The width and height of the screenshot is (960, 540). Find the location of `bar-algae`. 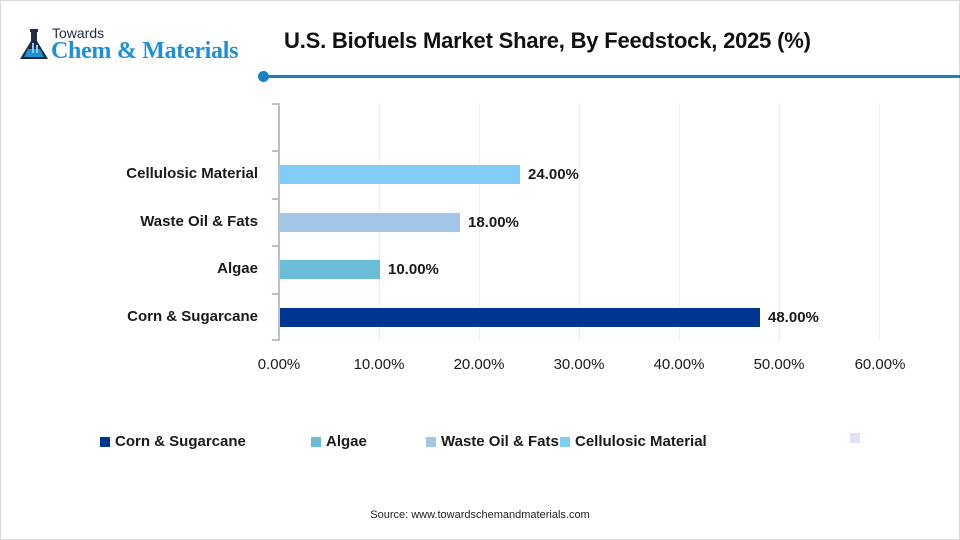

bar-algae is located at coordinates (330, 269).